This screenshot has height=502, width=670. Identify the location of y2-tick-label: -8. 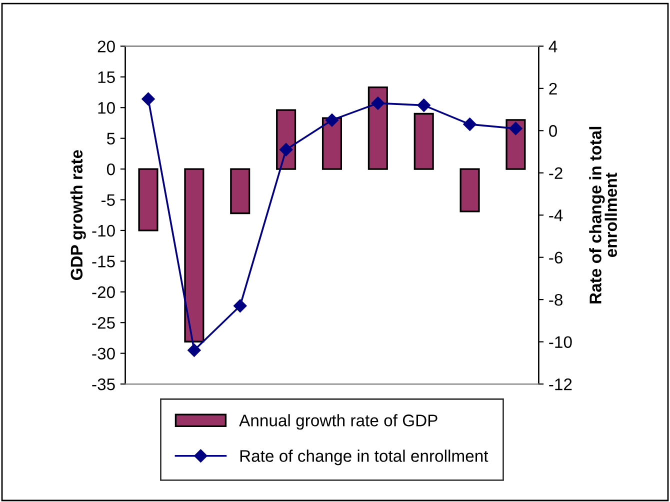
(555, 300).